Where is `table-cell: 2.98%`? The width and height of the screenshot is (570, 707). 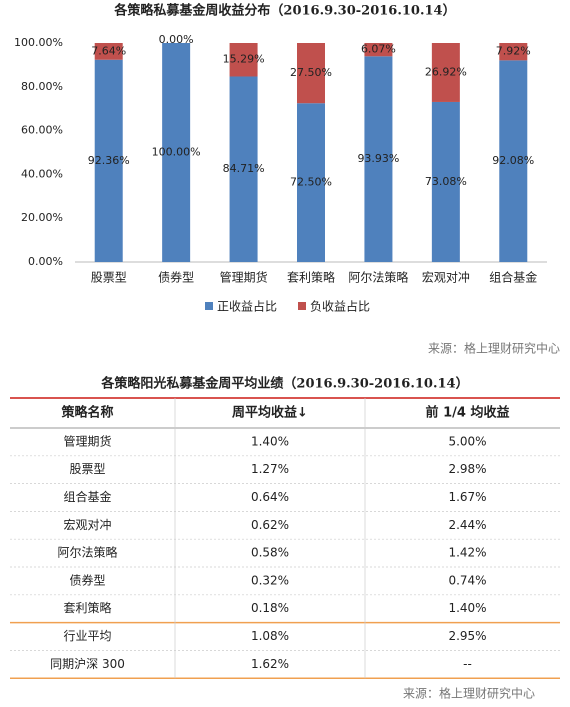
table-cell: 2.98% is located at coordinates (467, 469).